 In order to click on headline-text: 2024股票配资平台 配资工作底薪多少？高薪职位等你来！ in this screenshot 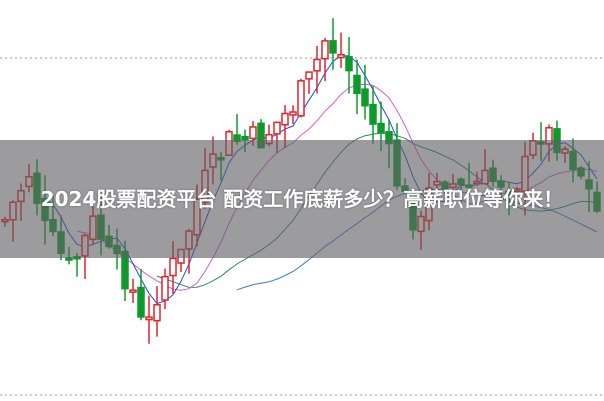, I will do `click(302, 199)`.